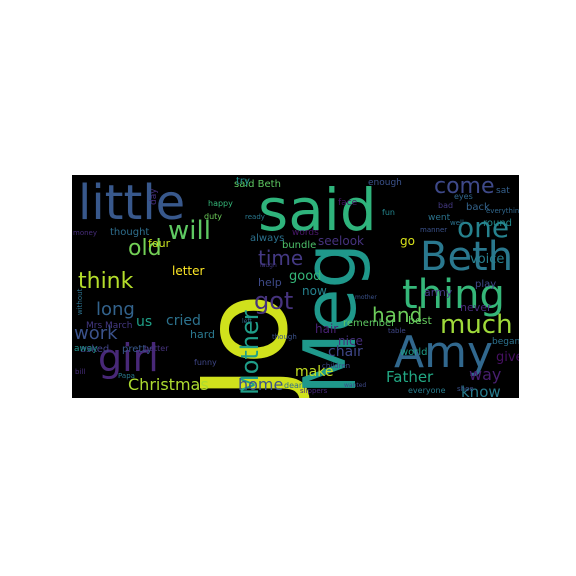 The width and height of the screenshot is (576, 576). Describe the element at coordinates (273, 301) in the screenshot. I see `word-got: got` at that location.